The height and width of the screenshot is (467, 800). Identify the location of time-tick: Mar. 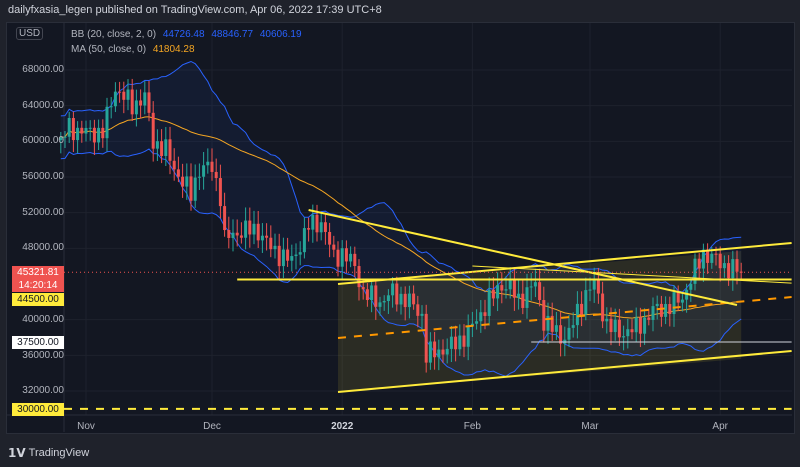
(590, 426).